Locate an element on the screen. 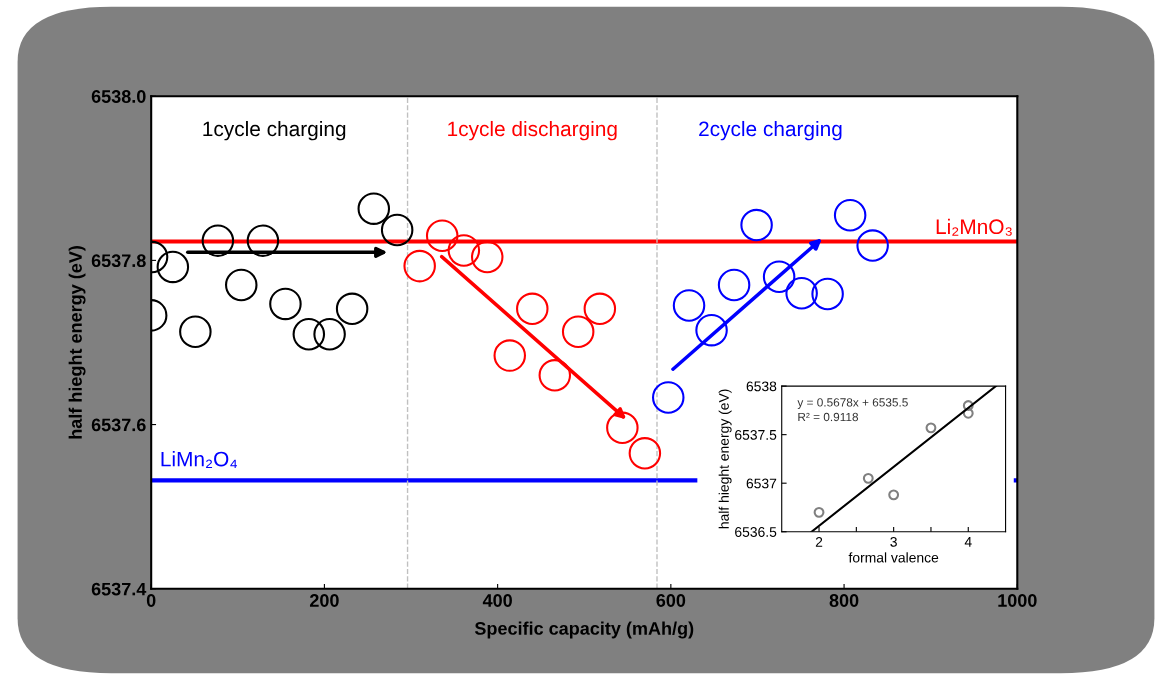 The height and width of the screenshot is (687, 1172). x-tick-label: 400 is located at coordinates (497, 600).